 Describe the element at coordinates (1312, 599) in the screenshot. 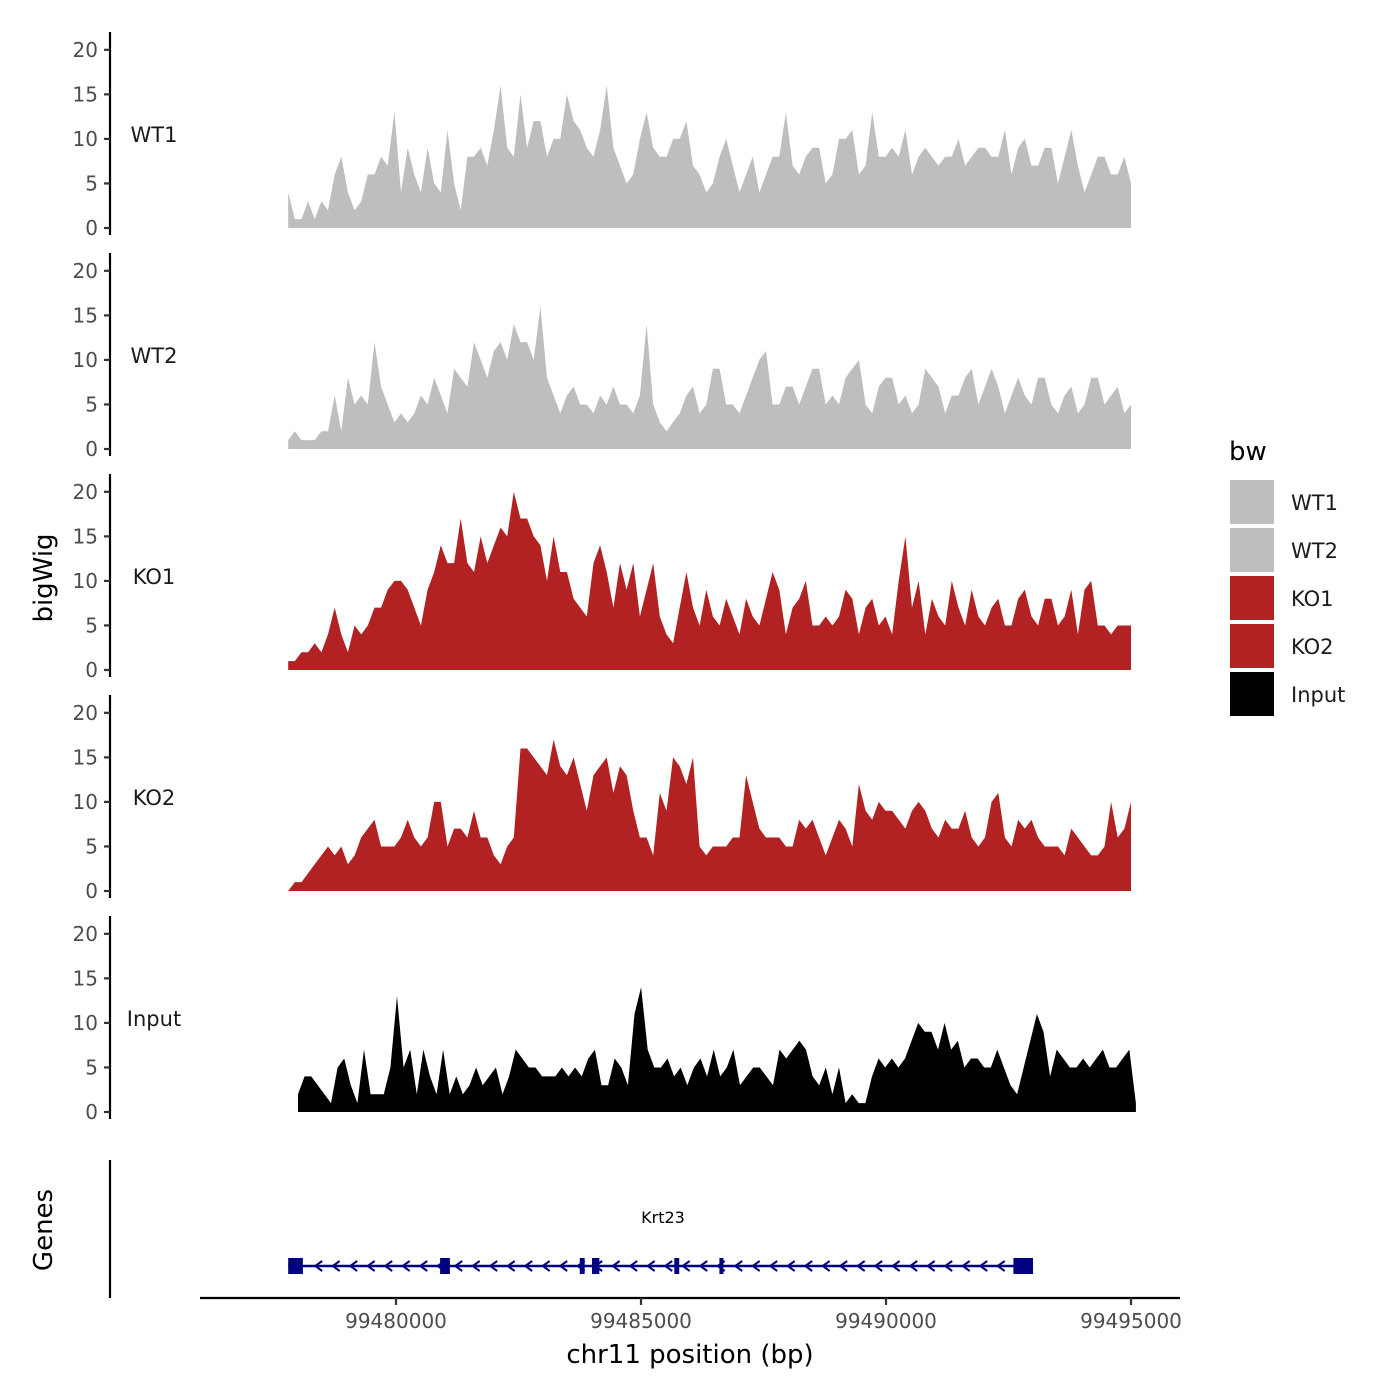

I see `legend-label-ko1: KO1` at that location.